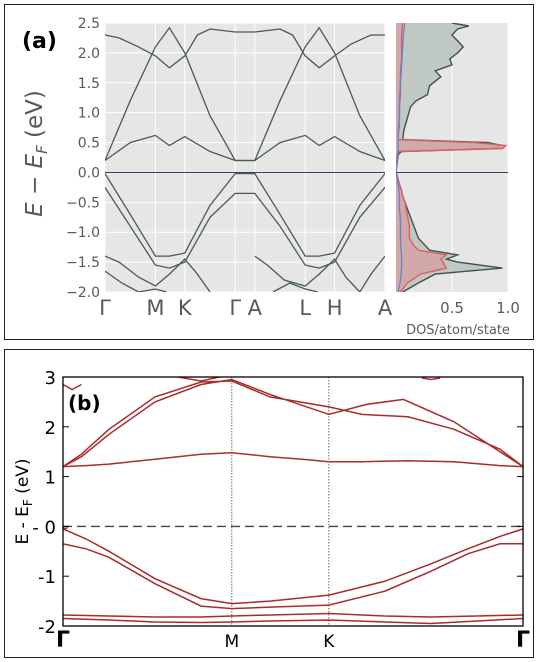 The width and height of the screenshot is (545, 662). What do you see at coordinates (89, 173) in the screenshot?
I see `band-ytick-label: 0.0` at bounding box center [89, 173].